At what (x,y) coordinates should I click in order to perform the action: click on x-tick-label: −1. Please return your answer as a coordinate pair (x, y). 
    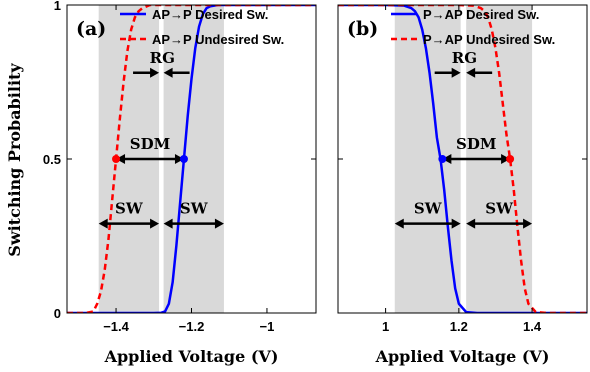
    Looking at the image, I should click on (267, 326).